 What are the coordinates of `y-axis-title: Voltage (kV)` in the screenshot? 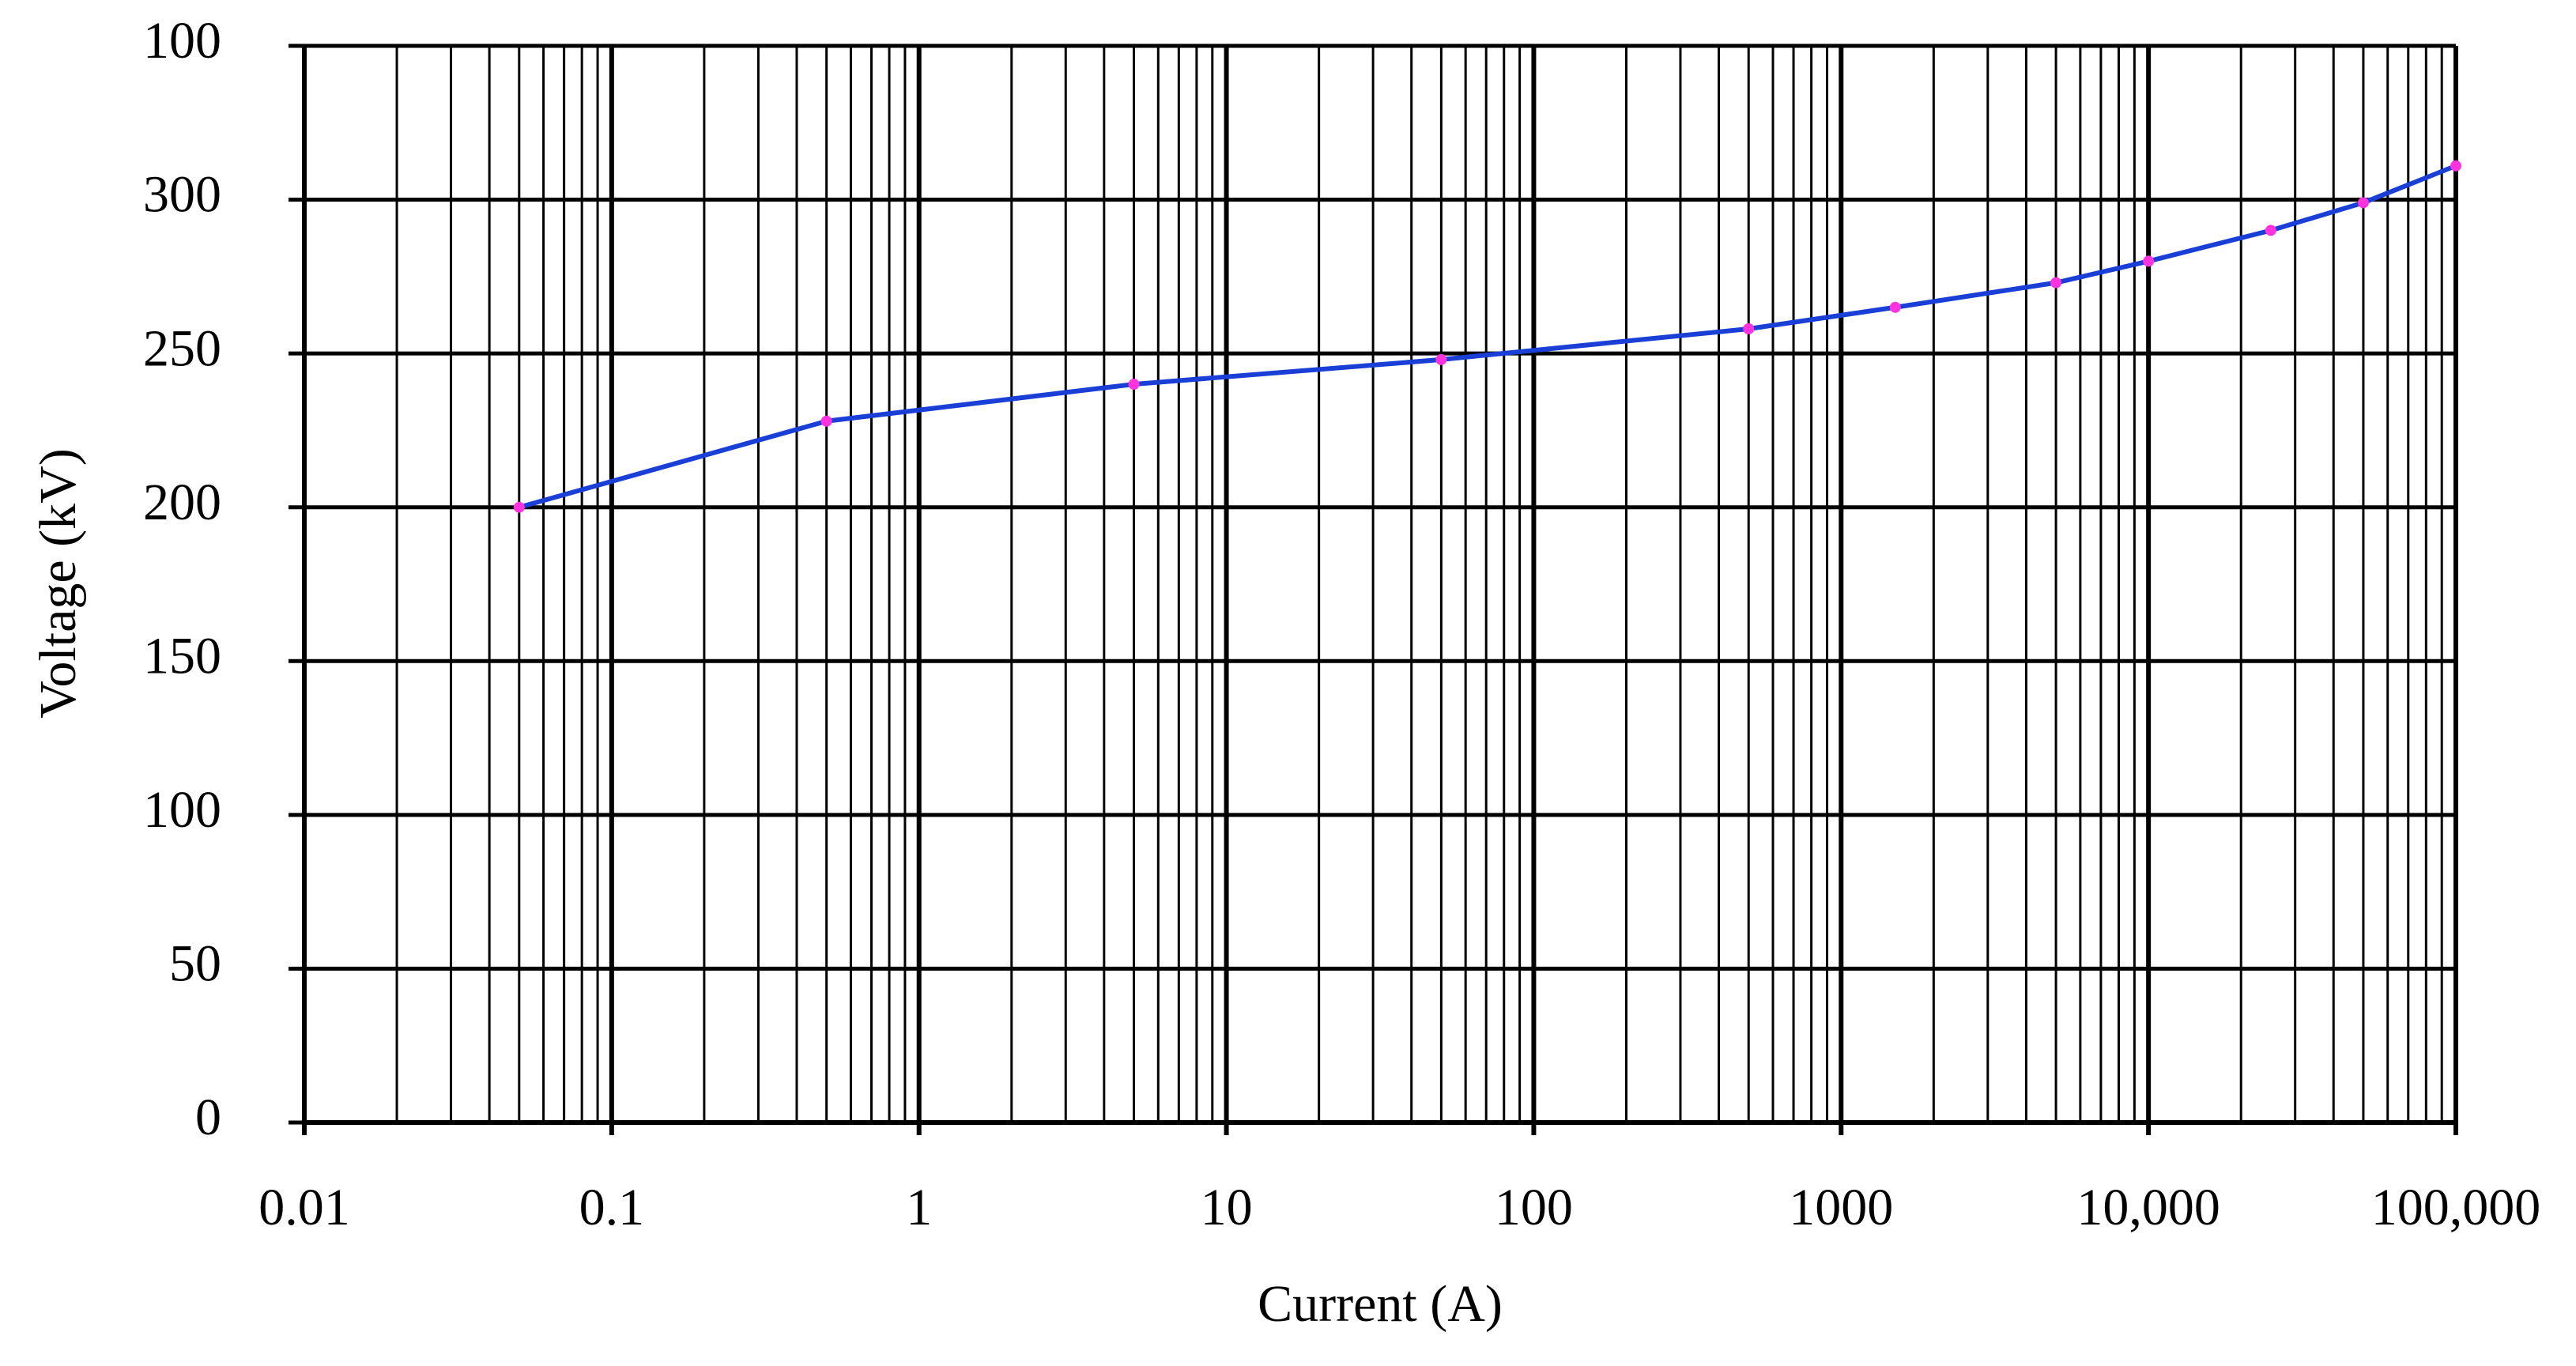 It's located at (58, 583).